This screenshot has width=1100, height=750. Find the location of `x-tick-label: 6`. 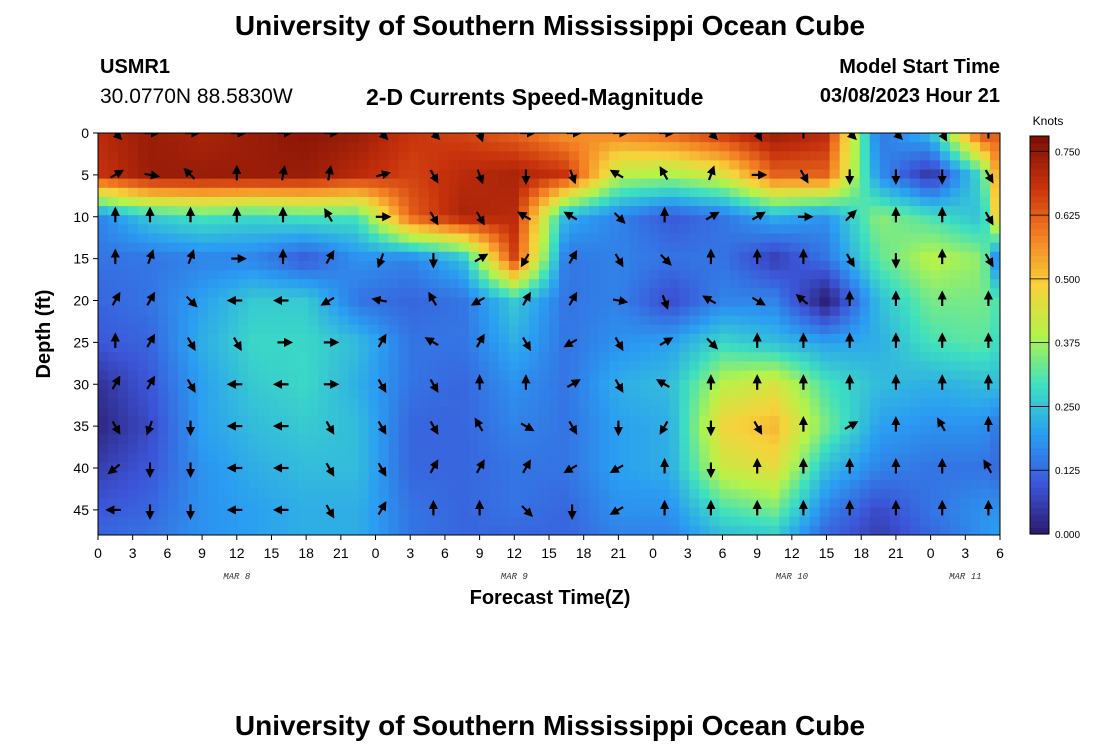

x-tick-label: 6 is located at coordinates (723, 553).